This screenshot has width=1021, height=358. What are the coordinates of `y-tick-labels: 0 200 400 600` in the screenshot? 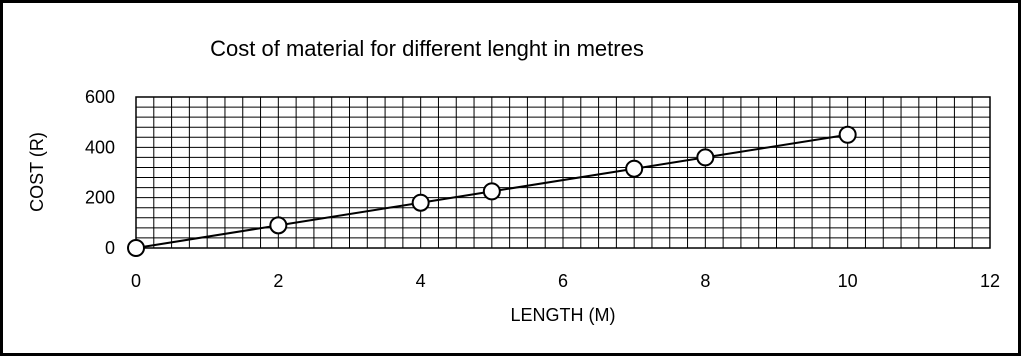 It's located at (100, 172).